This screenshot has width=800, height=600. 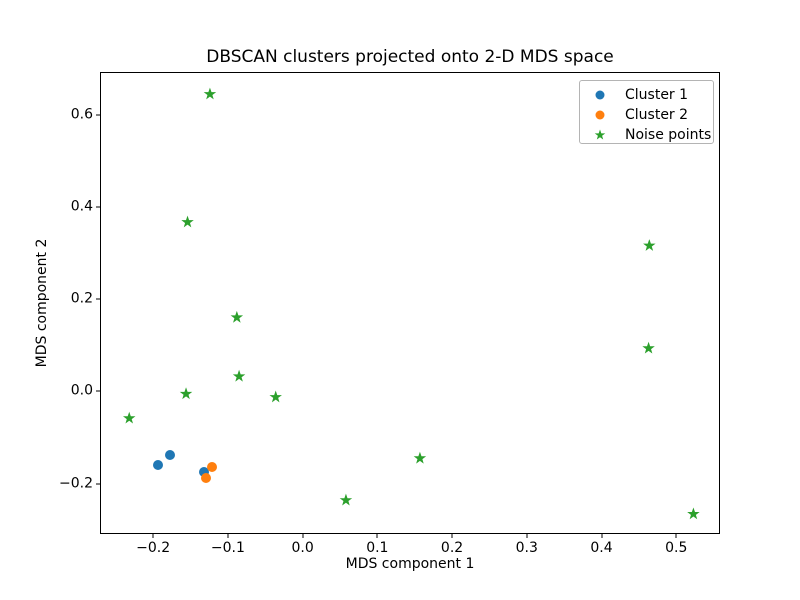 I want to click on y-tick-label: −0.2, so click(x=76, y=483).